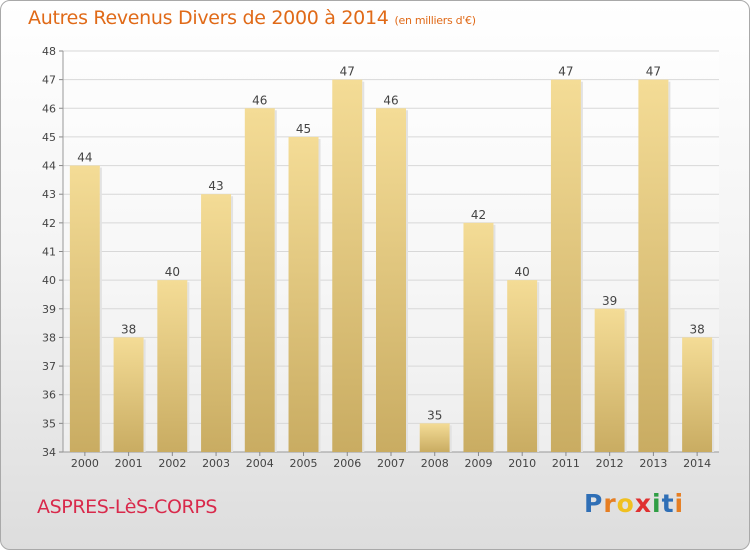 This screenshot has height=550, width=750. What do you see at coordinates (625, 503) in the screenshot?
I see `logo-letter: o` at bounding box center [625, 503].